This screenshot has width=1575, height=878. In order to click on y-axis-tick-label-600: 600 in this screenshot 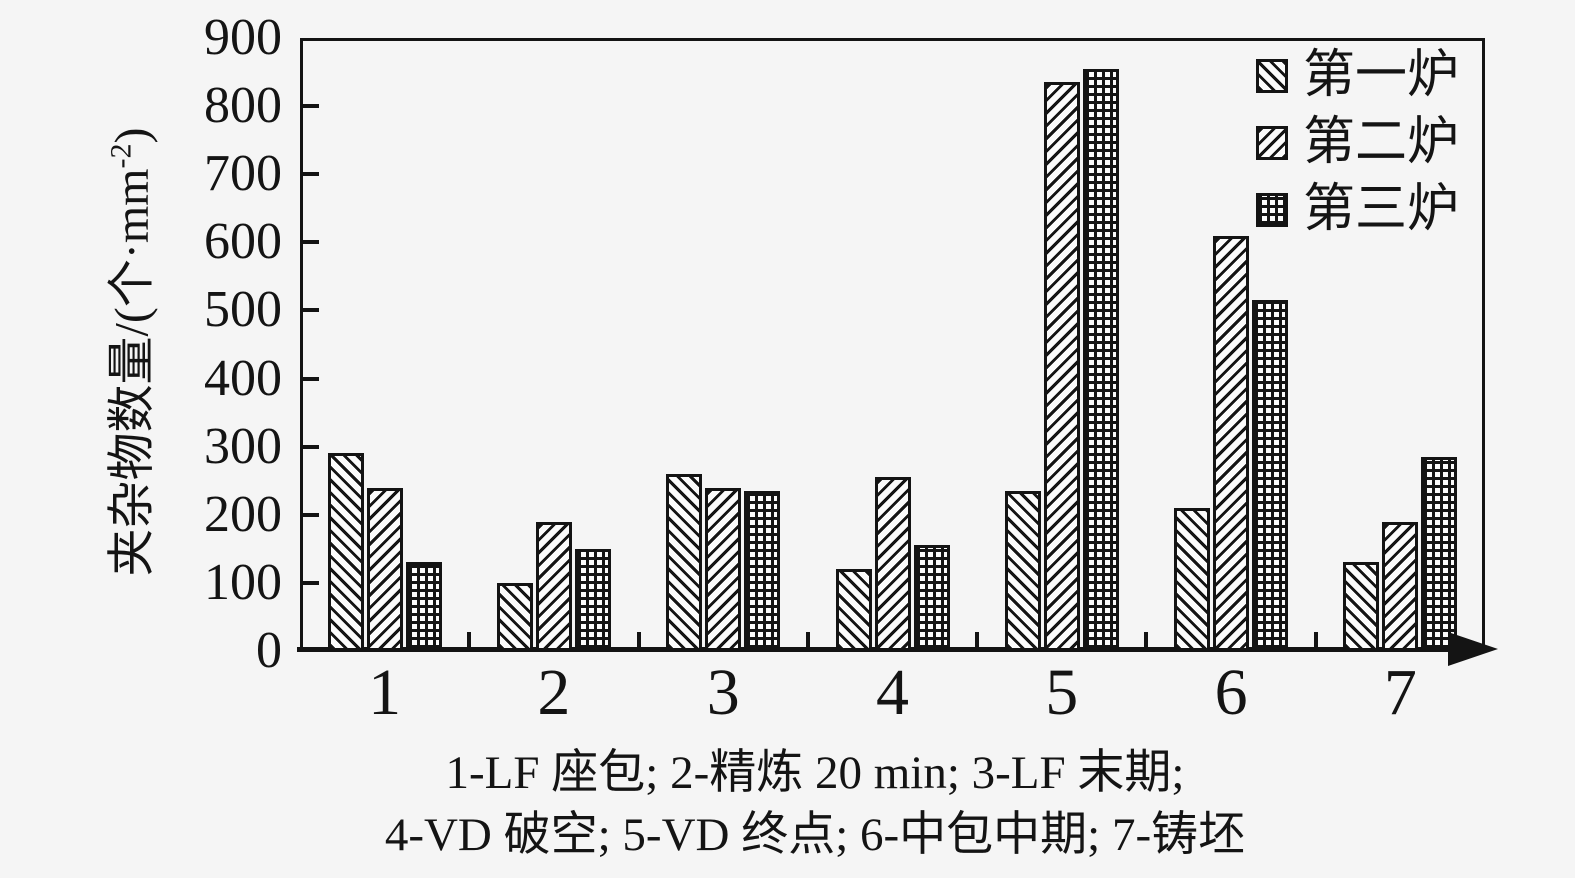, I will do `click(243, 242)`.